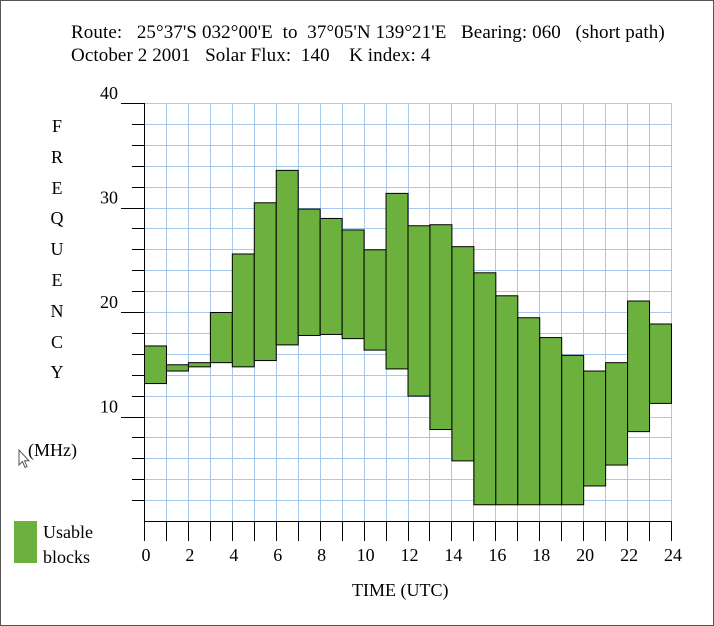 The image size is (714, 626). What do you see at coordinates (189, 555) in the screenshot?
I see `x-tick-label: 2` at bounding box center [189, 555].